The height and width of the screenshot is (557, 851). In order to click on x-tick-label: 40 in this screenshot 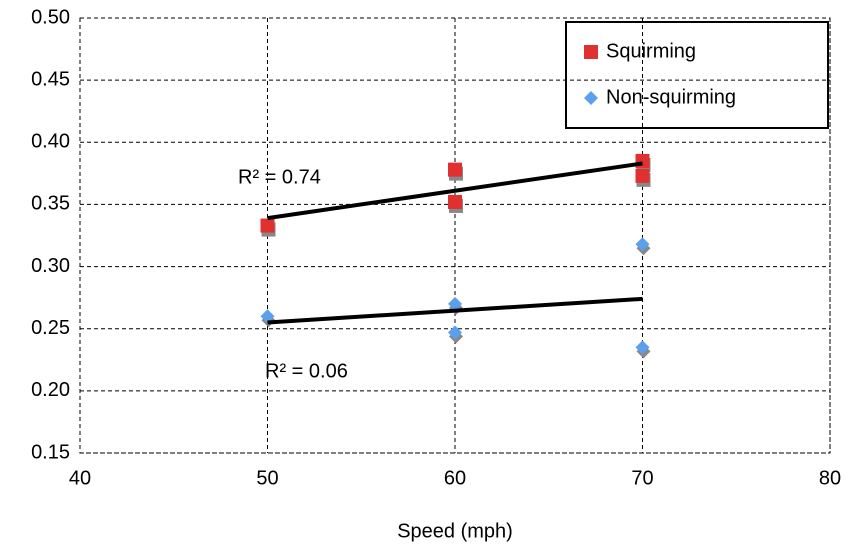, I will do `click(80, 478)`.